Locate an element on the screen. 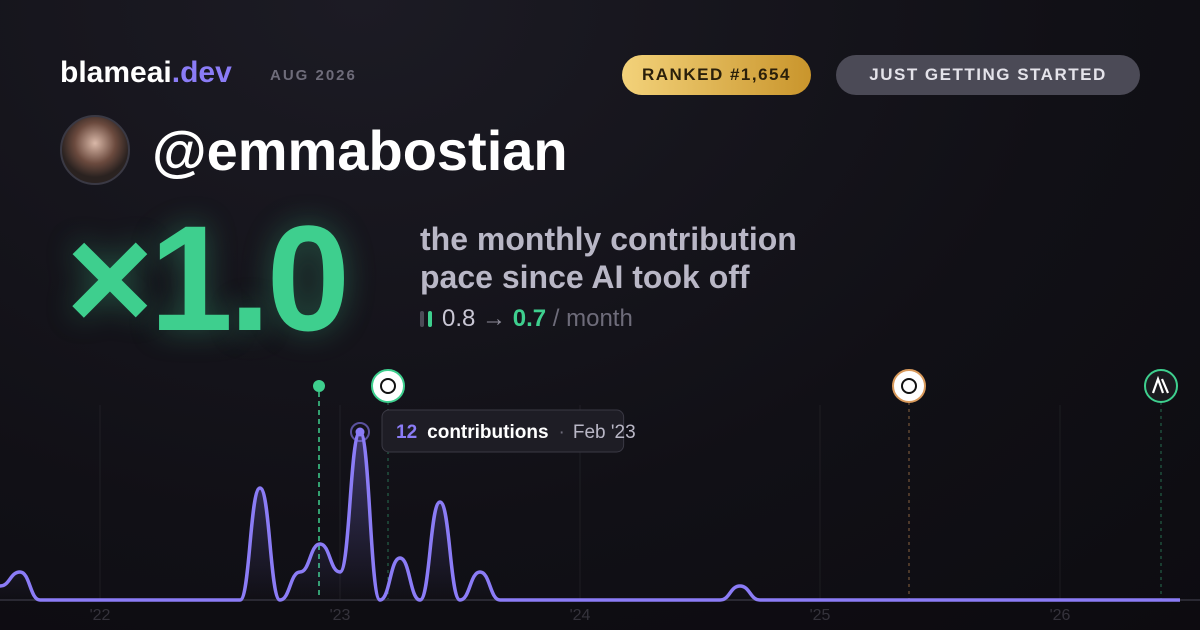 Image resolution: width=1200 pixels, height=630 pixels. username: @emmabostian is located at coordinates (360, 150).